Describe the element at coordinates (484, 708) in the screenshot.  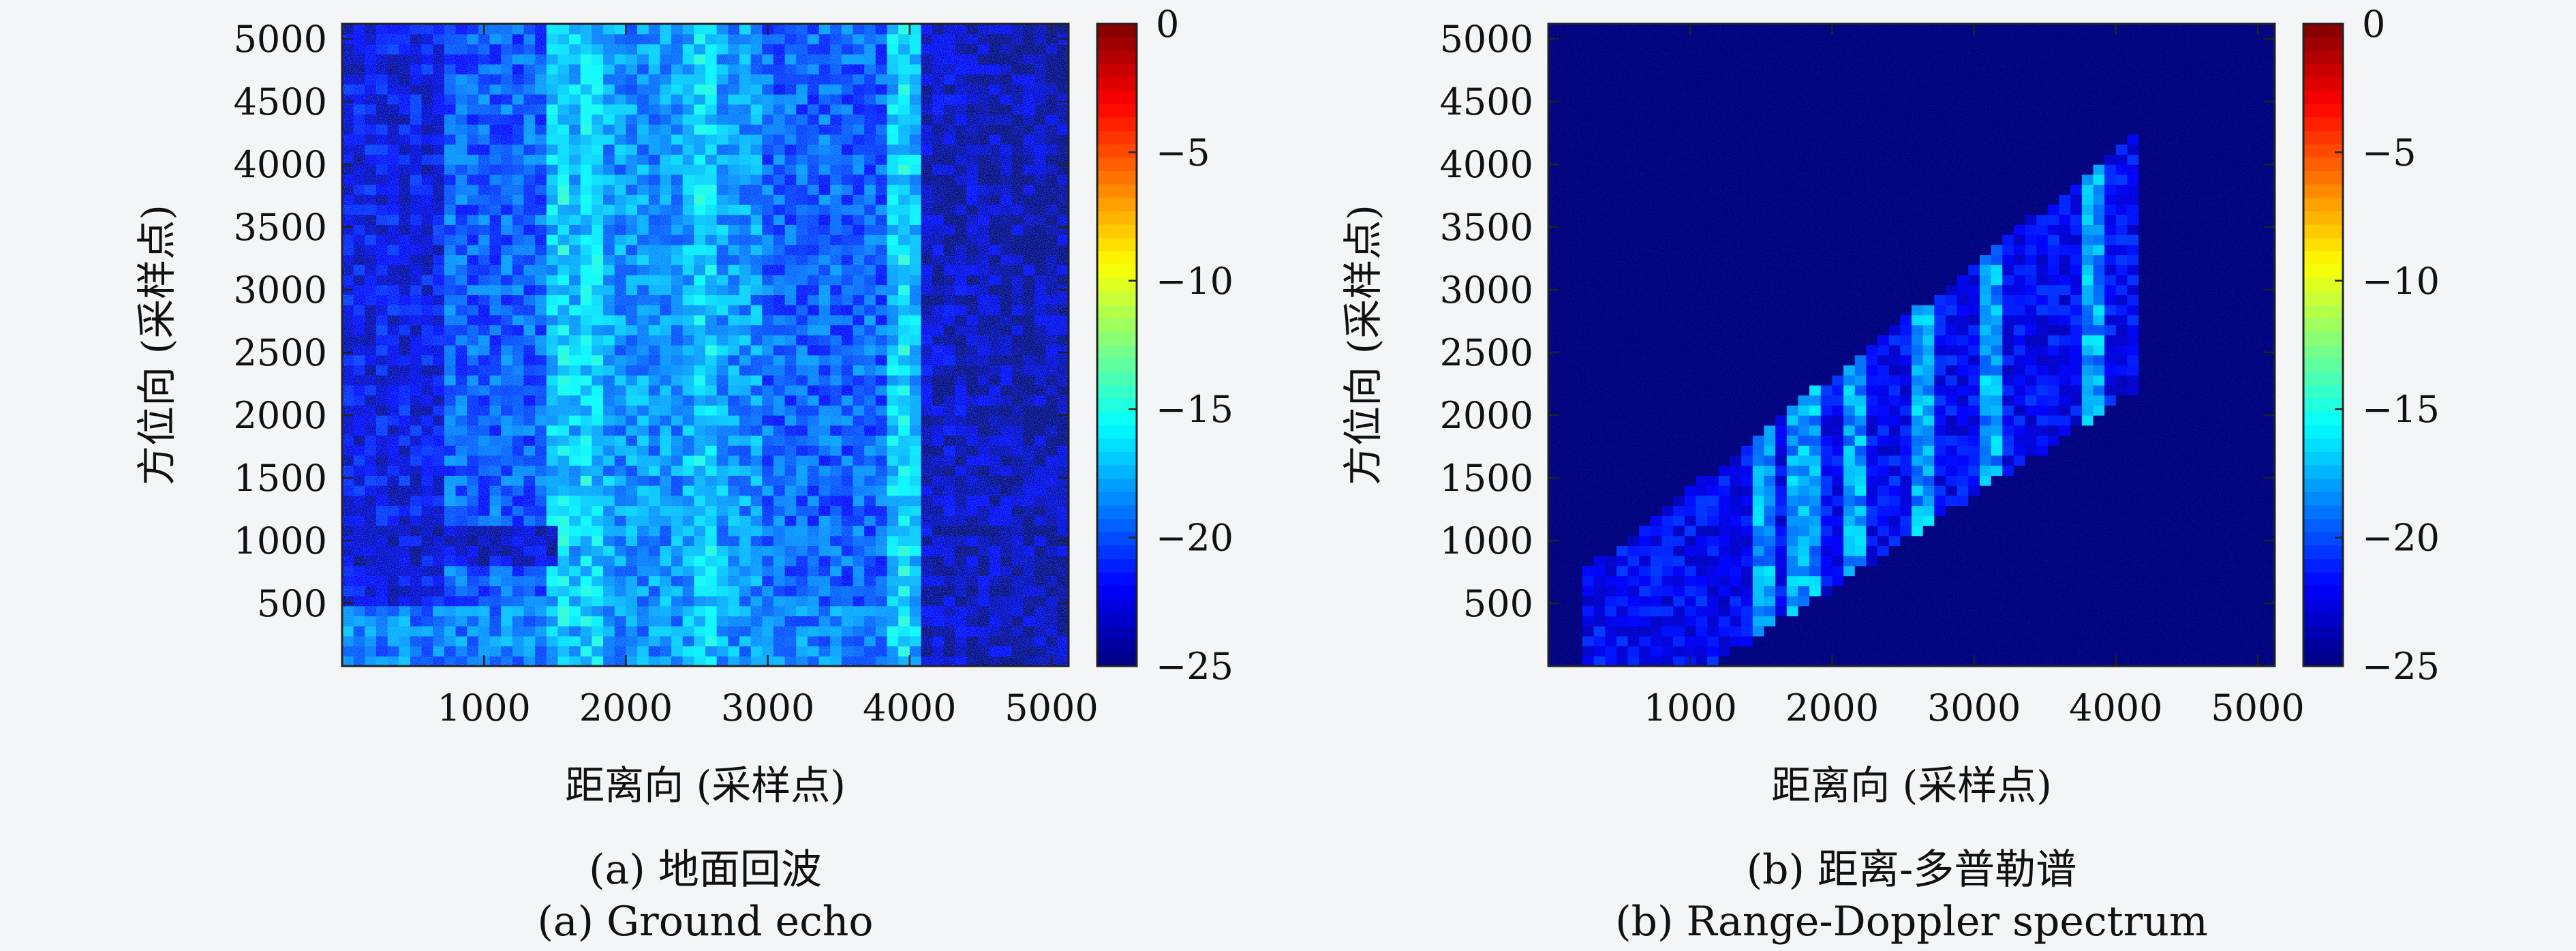
I see `x-tick-label: 1000` at that location.